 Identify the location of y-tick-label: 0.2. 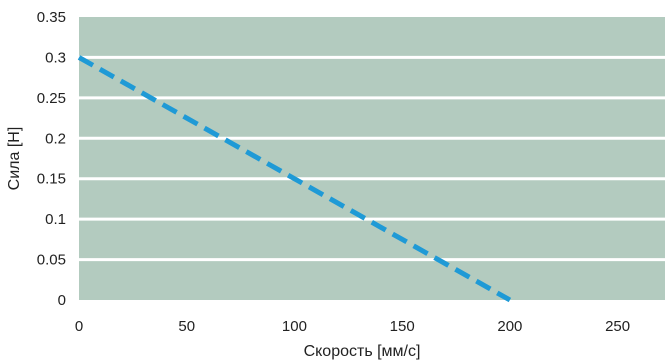
(55, 138).